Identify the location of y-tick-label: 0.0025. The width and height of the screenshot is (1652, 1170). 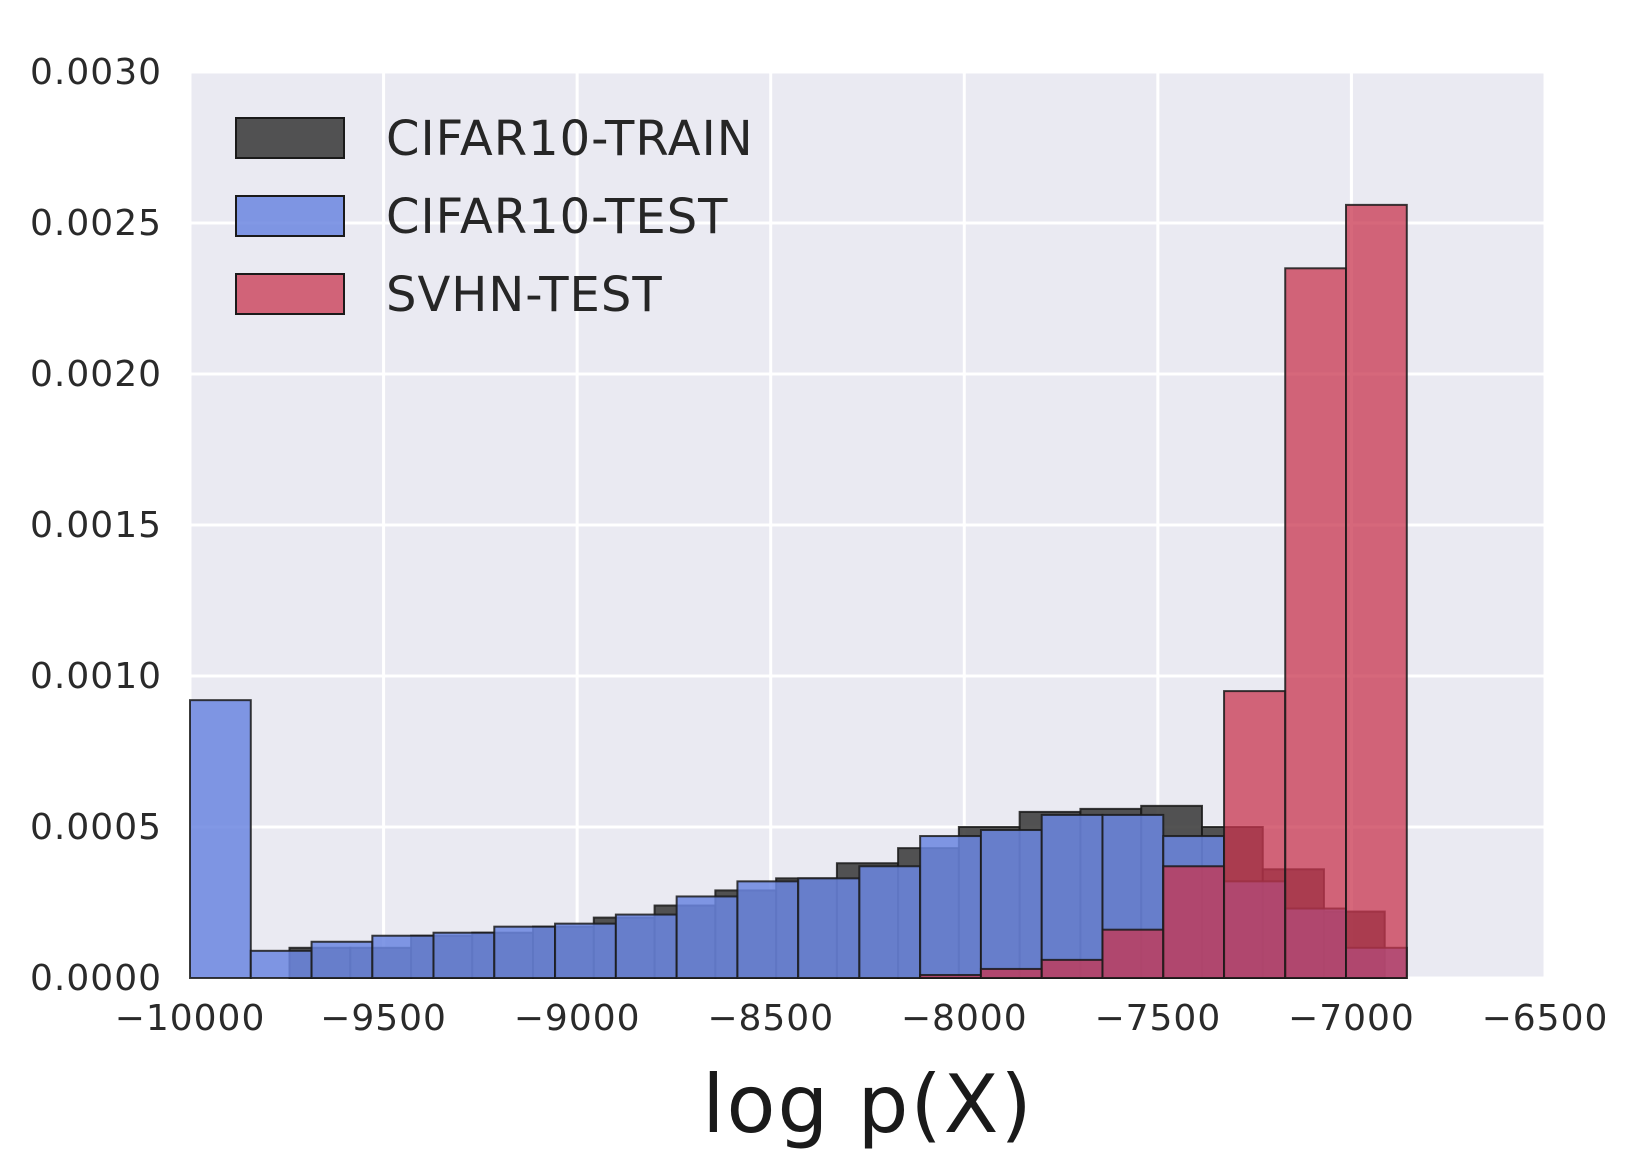
(96, 223).